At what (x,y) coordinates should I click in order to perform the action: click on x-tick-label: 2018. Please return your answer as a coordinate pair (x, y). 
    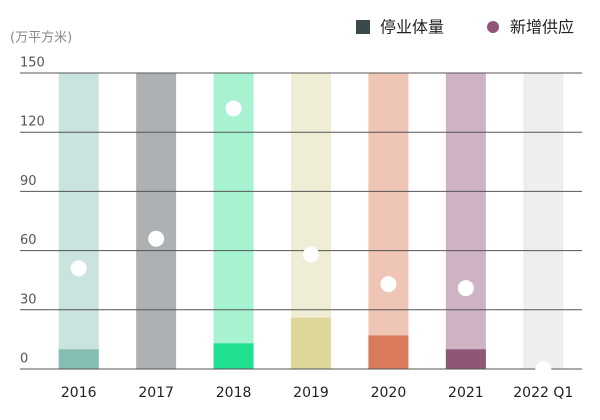
    Looking at the image, I should click on (234, 393).